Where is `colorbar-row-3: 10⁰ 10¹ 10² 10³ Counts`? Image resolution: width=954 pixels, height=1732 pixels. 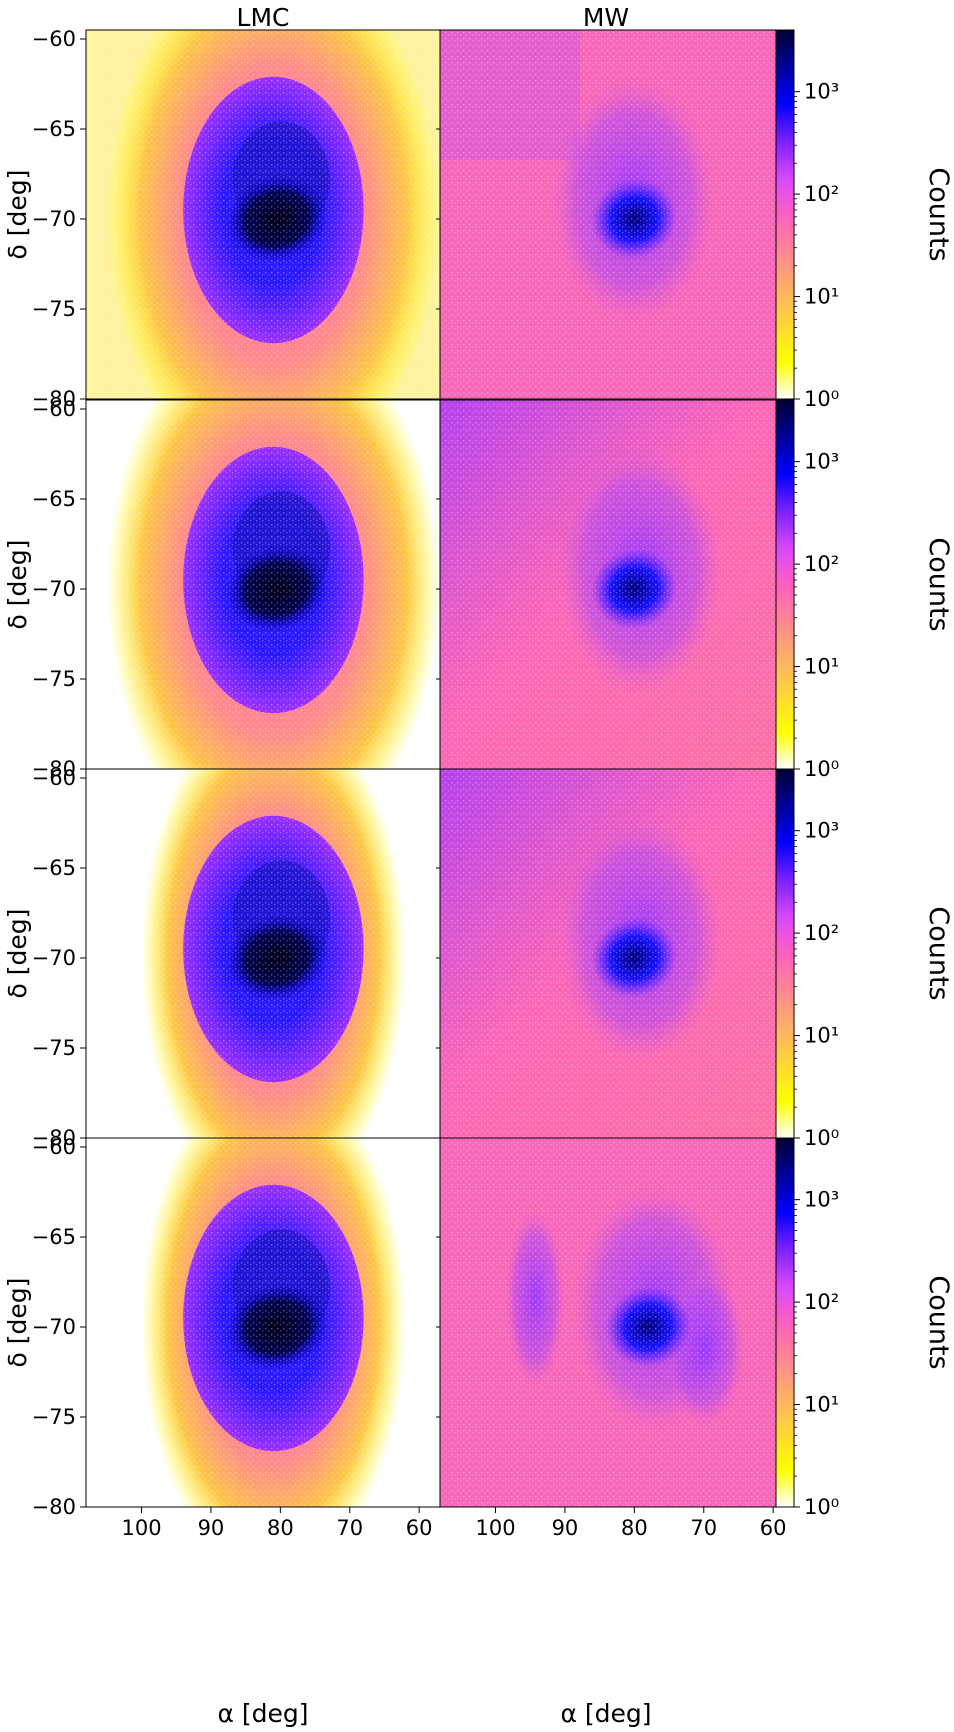 colorbar-row-3: 10⁰ 10¹ 10² 10³ Counts is located at coordinates (864, 959).